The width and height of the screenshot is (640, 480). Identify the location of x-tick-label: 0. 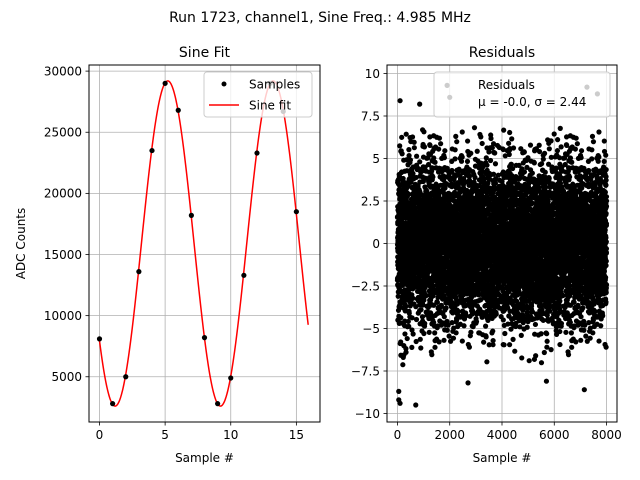
(100, 435).